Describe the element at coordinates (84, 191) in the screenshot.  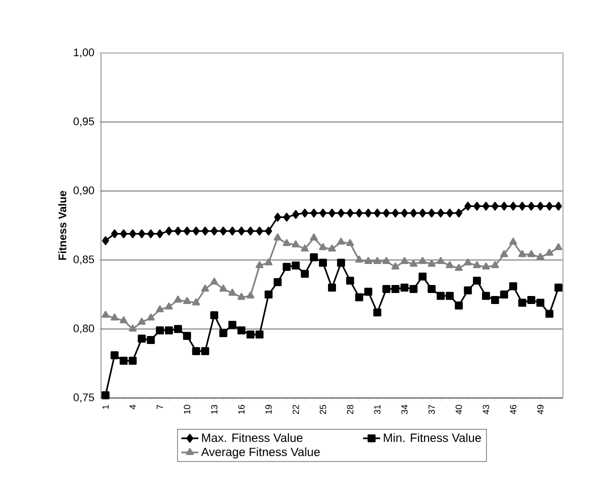
I see `y-tick-label: 0,90` at that location.